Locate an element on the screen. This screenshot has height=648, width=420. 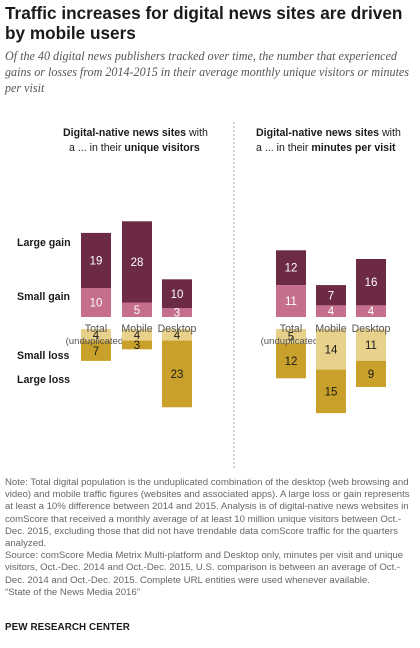
row-label-large-loss: Large loss is located at coordinates (43, 380).